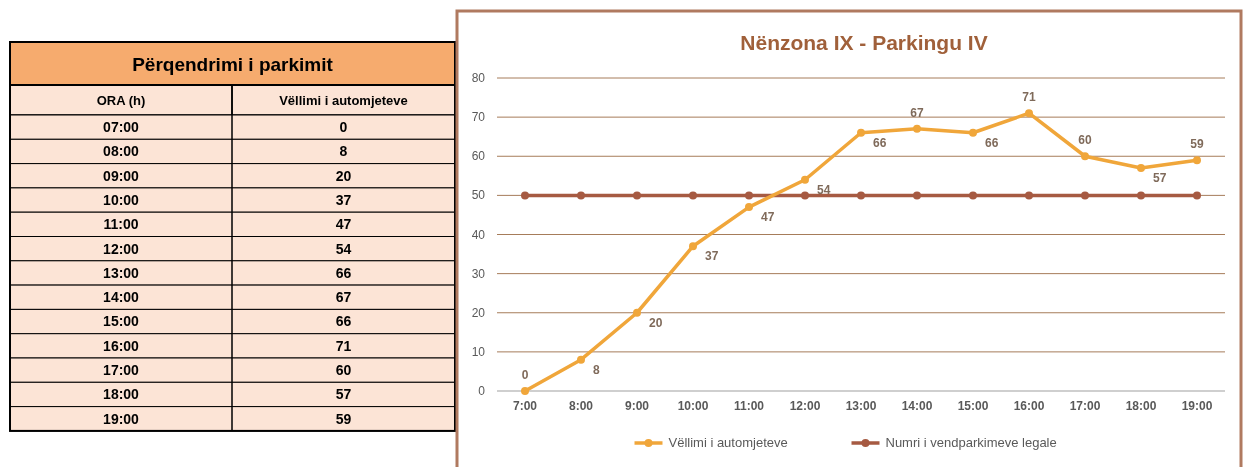 This screenshot has height=467, width=1243. What do you see at coordinates (768, 217) in the screenshot?
I see `data-label: 47` at bounding box center [768, 217].